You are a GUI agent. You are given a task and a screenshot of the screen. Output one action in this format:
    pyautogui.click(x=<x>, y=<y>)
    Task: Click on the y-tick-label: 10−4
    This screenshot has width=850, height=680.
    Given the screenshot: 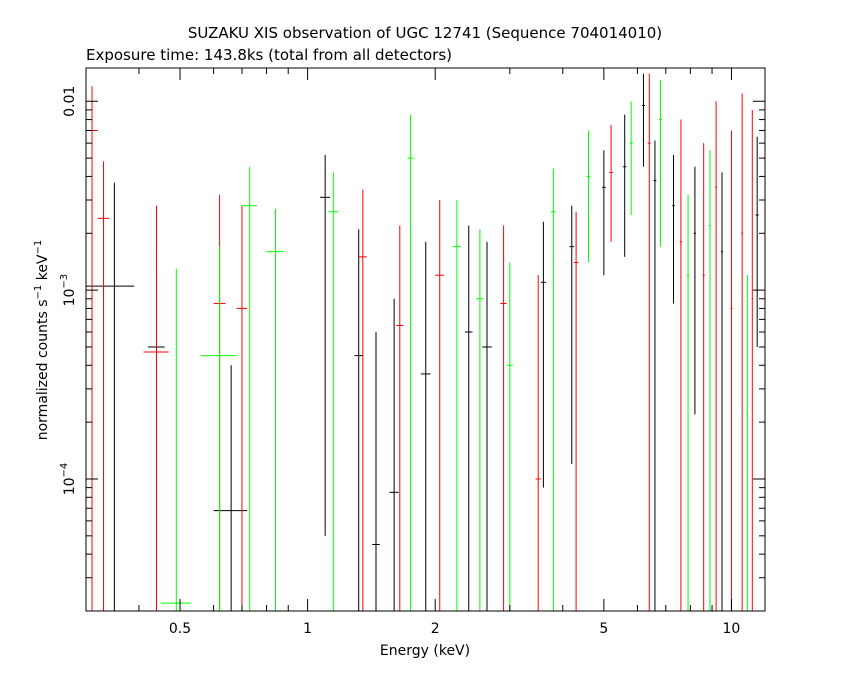 What is the action you would take?
    pyautogui.click(x=68, y=479)
    